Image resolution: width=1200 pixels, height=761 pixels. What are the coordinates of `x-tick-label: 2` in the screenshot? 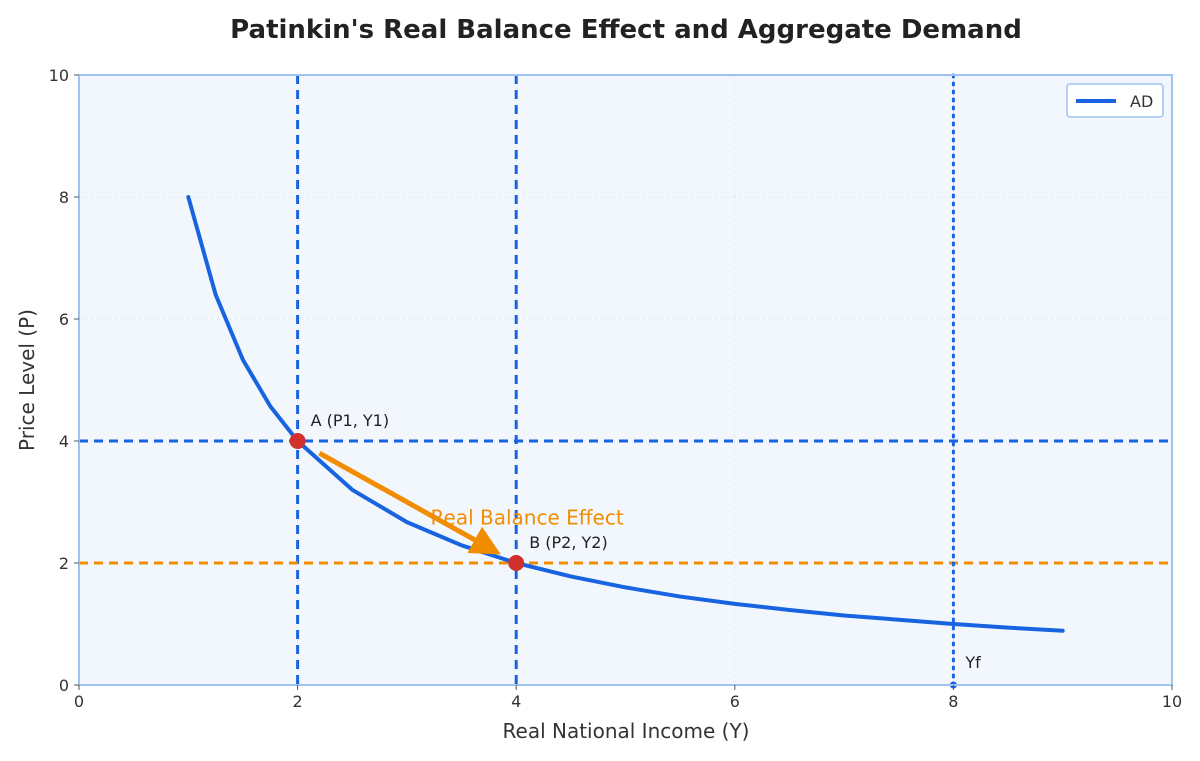 It's located at (298, 701).